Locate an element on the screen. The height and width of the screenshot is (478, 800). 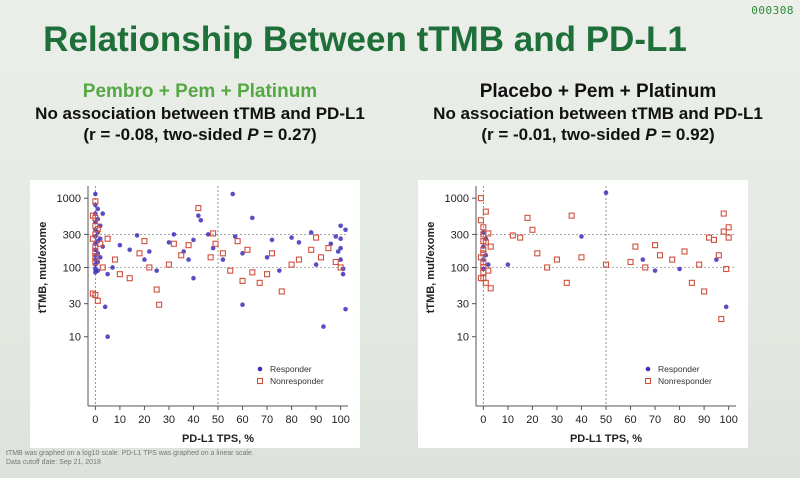
c0-xtick-label-40: 40 is located at coordinates (193, 420).